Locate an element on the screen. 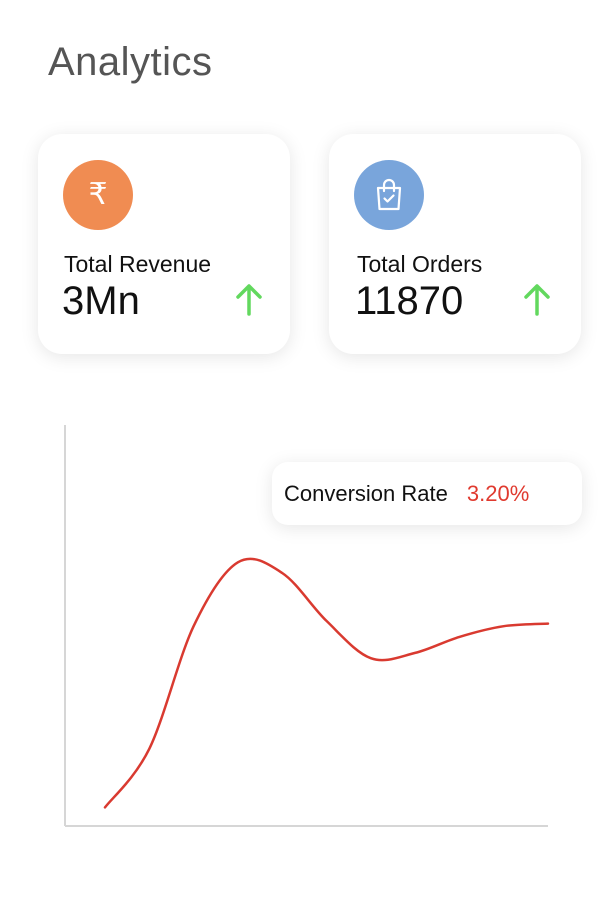 This screenshot has width=612, height=902. total-revenue-value: 3Mn is located at coordinates (101, 301).